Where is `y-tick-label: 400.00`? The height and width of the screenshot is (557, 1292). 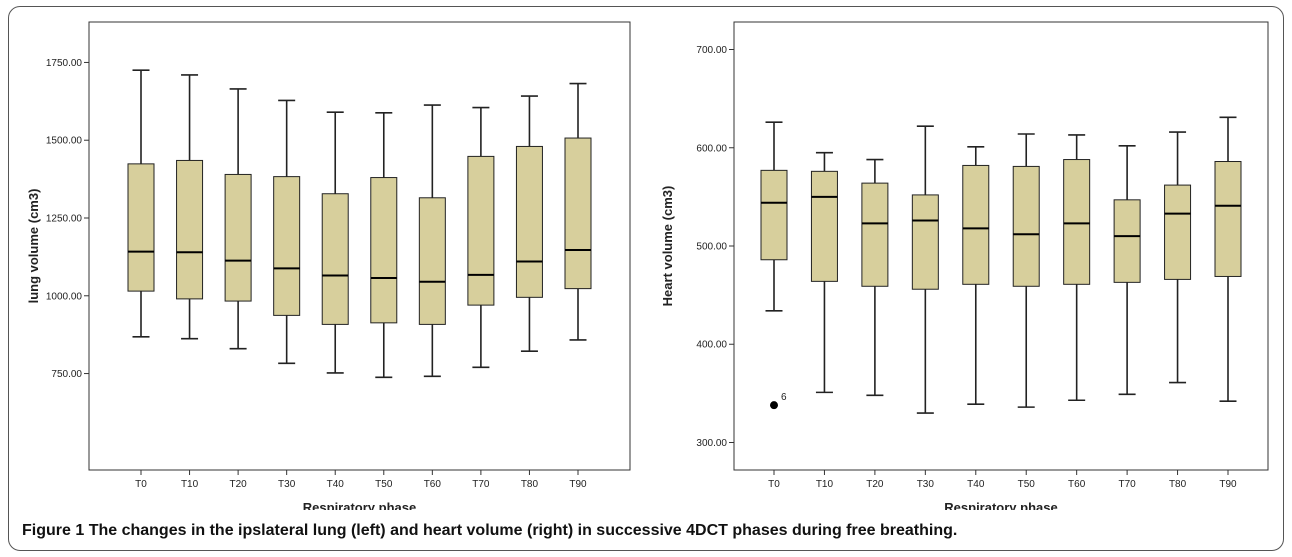 y-tick-label: 400.00 is located at coordinates (711, 345).